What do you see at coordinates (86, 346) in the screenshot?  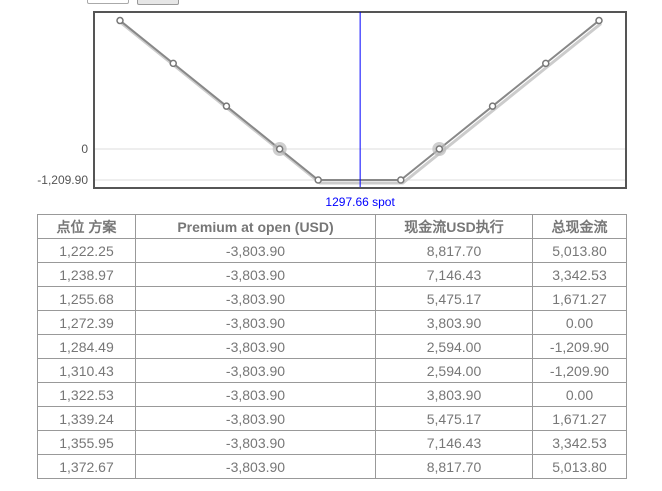 I see `table-cell: 1,284.49` at bounding box center [86, 346].